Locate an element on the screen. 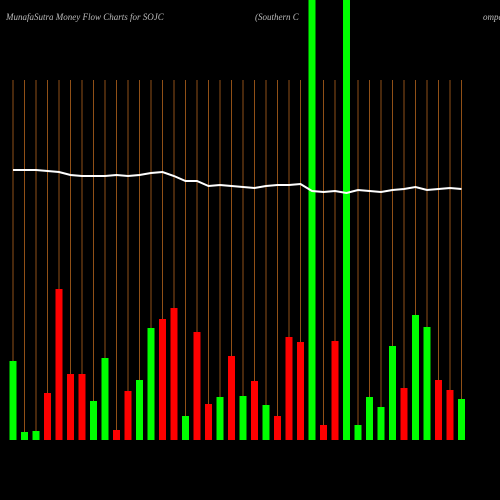 The height and width of the screenshot is (500, 500). line-series is located at coordinates (237, 182).